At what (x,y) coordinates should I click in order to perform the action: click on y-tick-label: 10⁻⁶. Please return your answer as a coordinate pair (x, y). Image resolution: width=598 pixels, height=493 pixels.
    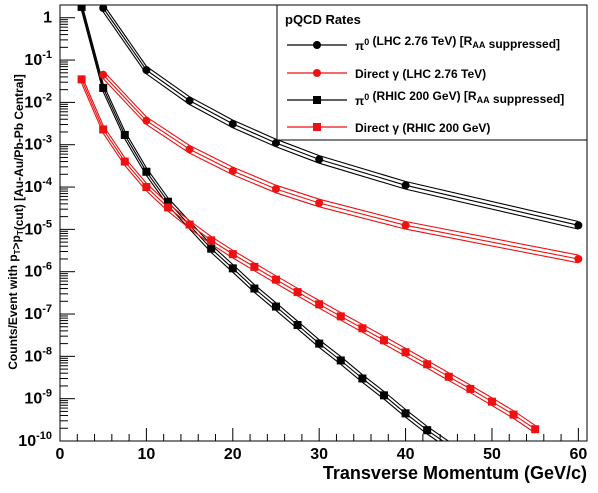
    Looking at the image, I should click on (38, 271).